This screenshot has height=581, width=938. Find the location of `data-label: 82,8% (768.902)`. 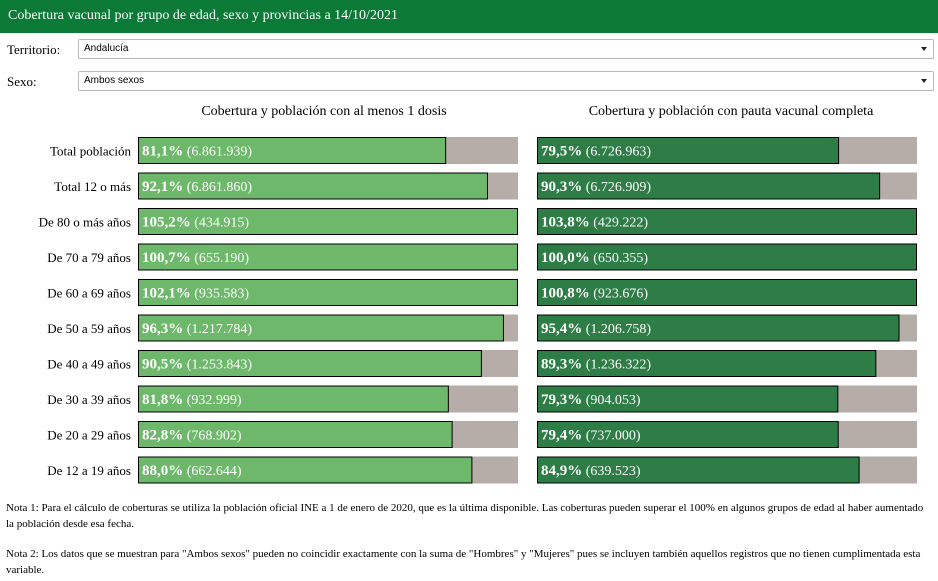

data-label: 82,8% (768.902) is located at coordinates (192, 436).